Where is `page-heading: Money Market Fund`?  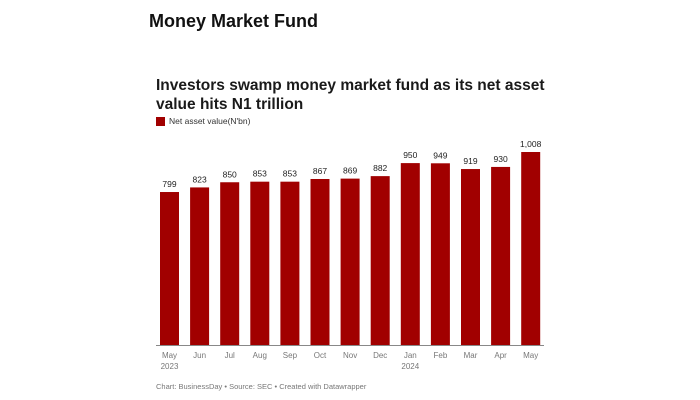 page-heading: Money Market Fund is located at coordinates (234, 21).